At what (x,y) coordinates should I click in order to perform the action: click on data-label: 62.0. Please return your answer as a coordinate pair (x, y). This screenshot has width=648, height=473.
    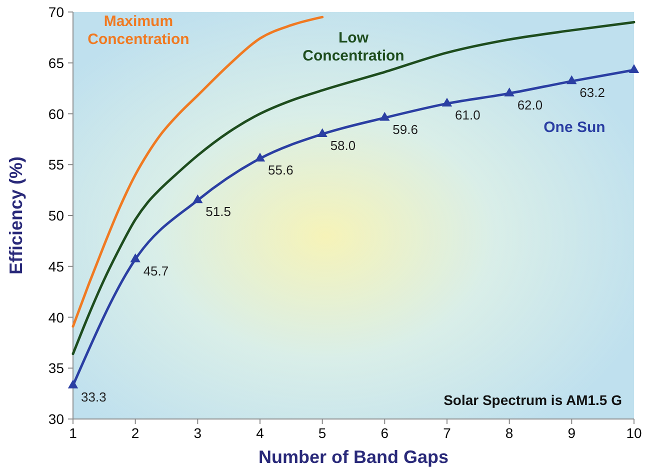
    Looking at the image, I should click on (530, 104).